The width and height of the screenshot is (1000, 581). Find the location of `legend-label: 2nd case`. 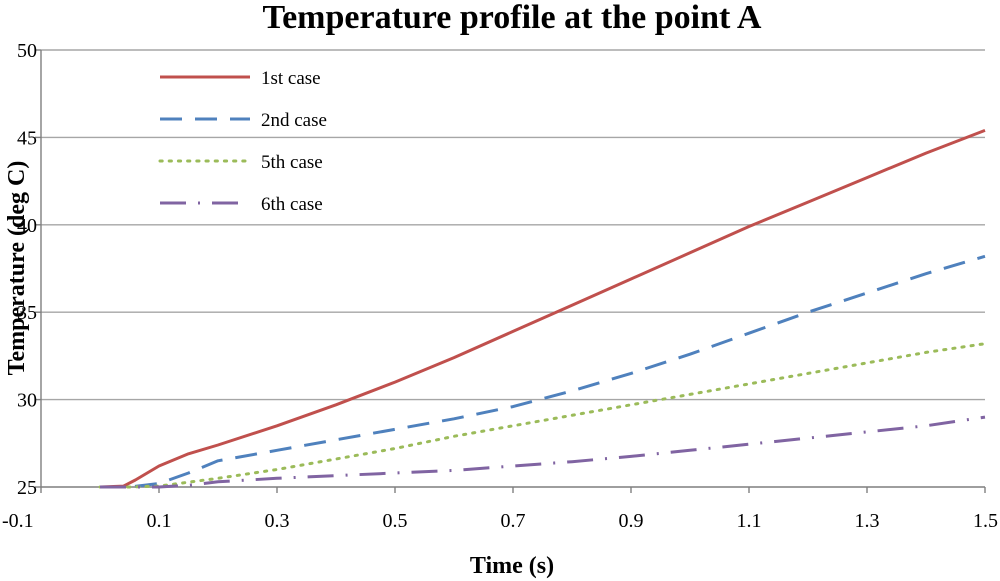

legend-label: 2nd case is located at coordinates (294, 120).